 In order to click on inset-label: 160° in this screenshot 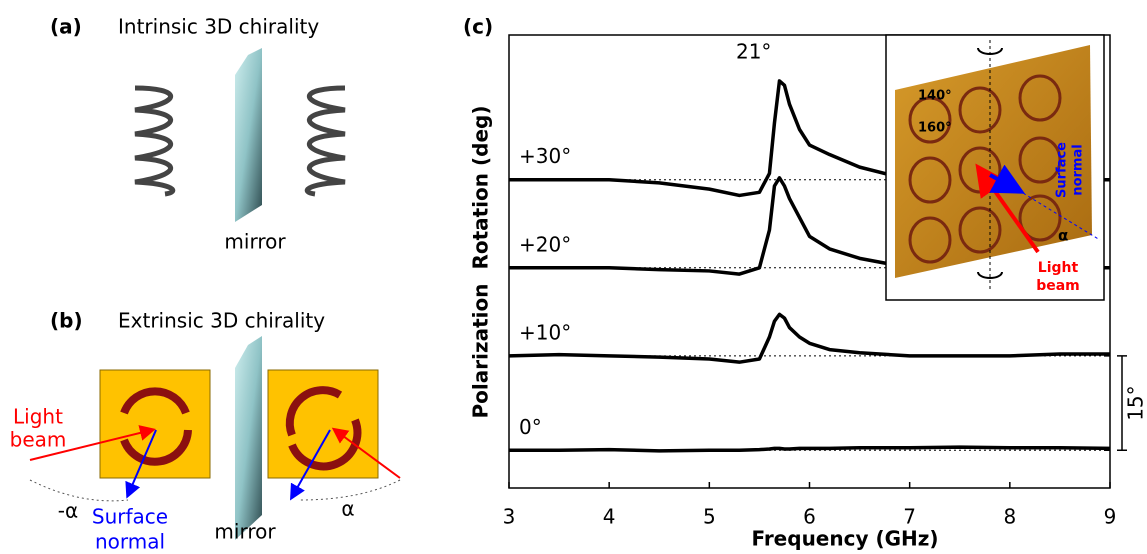, I will do `click(935, 128)`.